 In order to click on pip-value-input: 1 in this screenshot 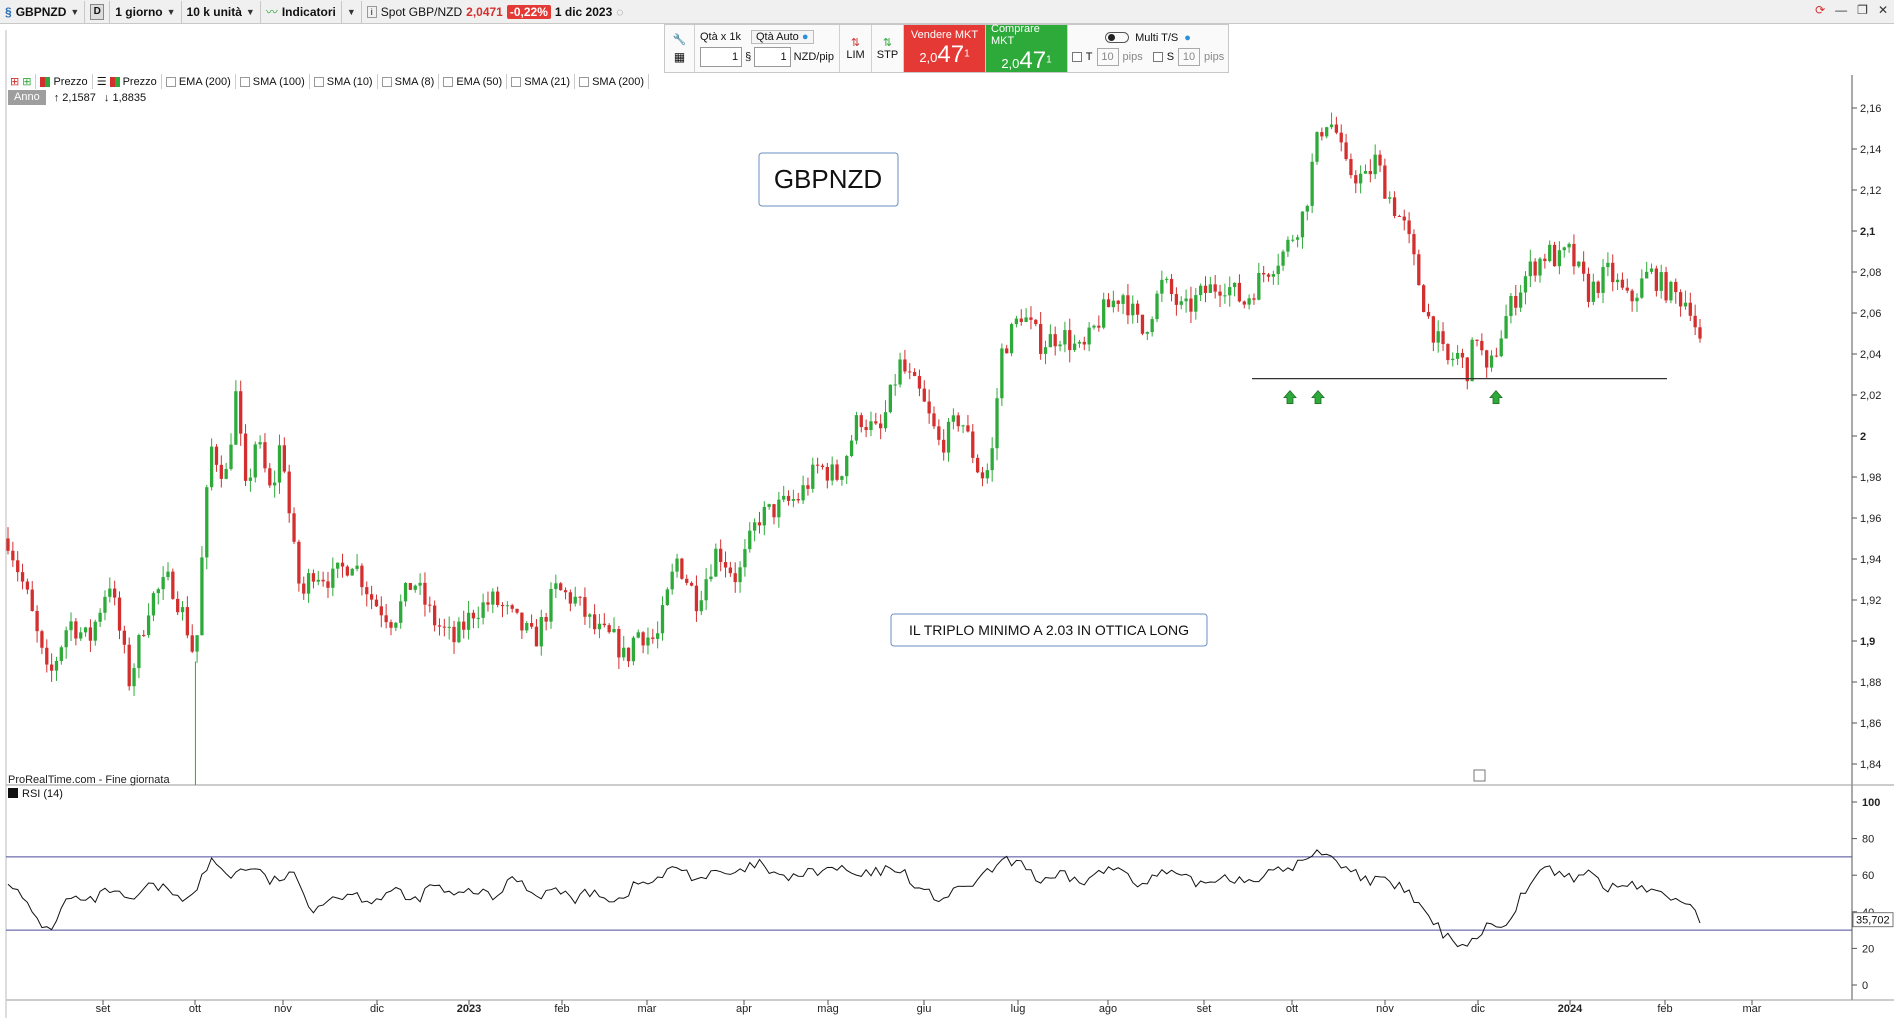, I will do `click(772, 57)`.